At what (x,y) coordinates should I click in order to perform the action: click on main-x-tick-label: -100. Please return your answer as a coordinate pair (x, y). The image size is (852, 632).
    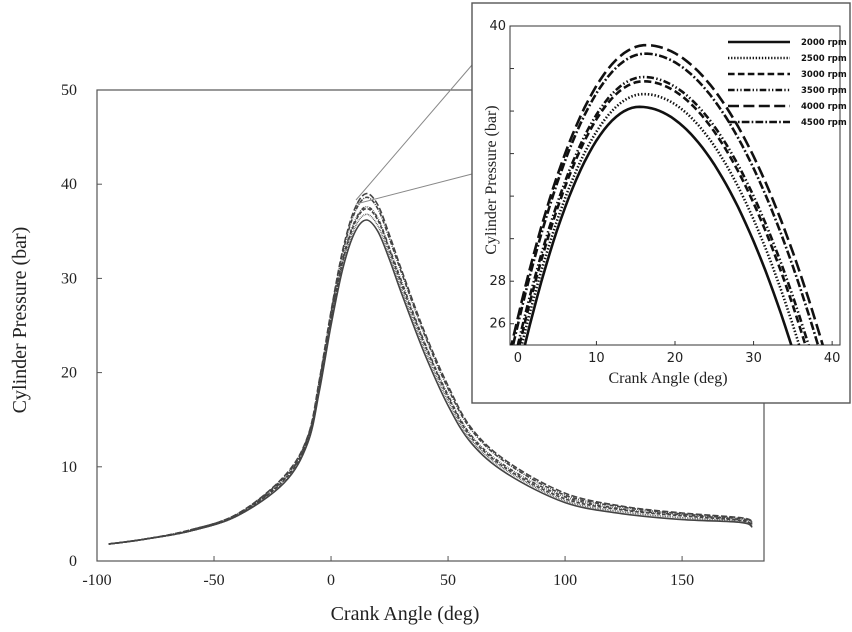
    Looking at the image, I should click on (96, 580).